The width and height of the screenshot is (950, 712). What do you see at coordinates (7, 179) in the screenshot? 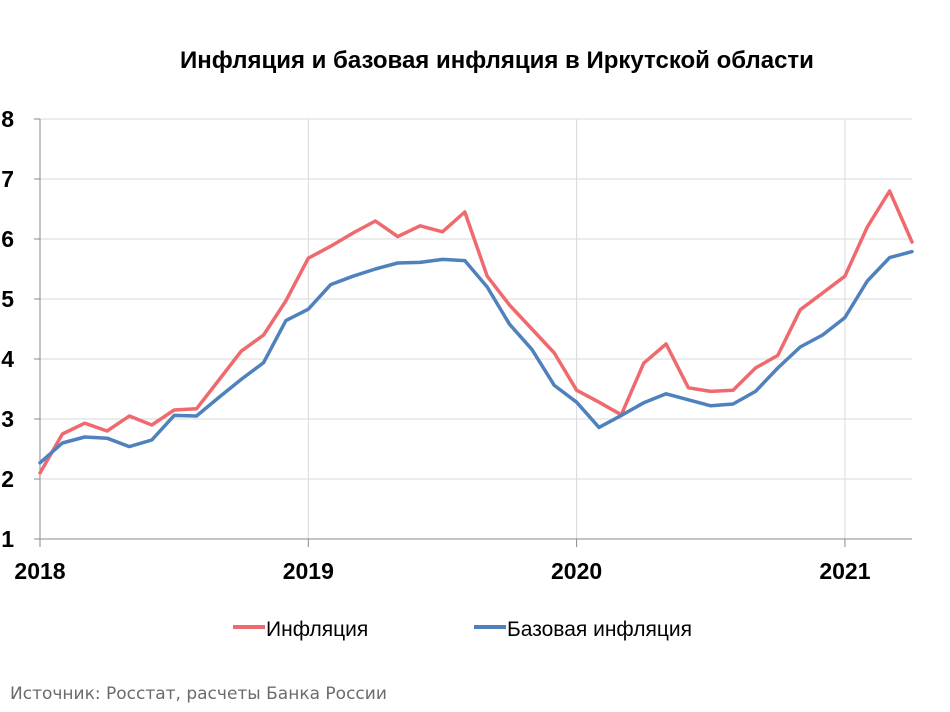
I see `y-tick-label: 7` at bounding box center [7, 179].